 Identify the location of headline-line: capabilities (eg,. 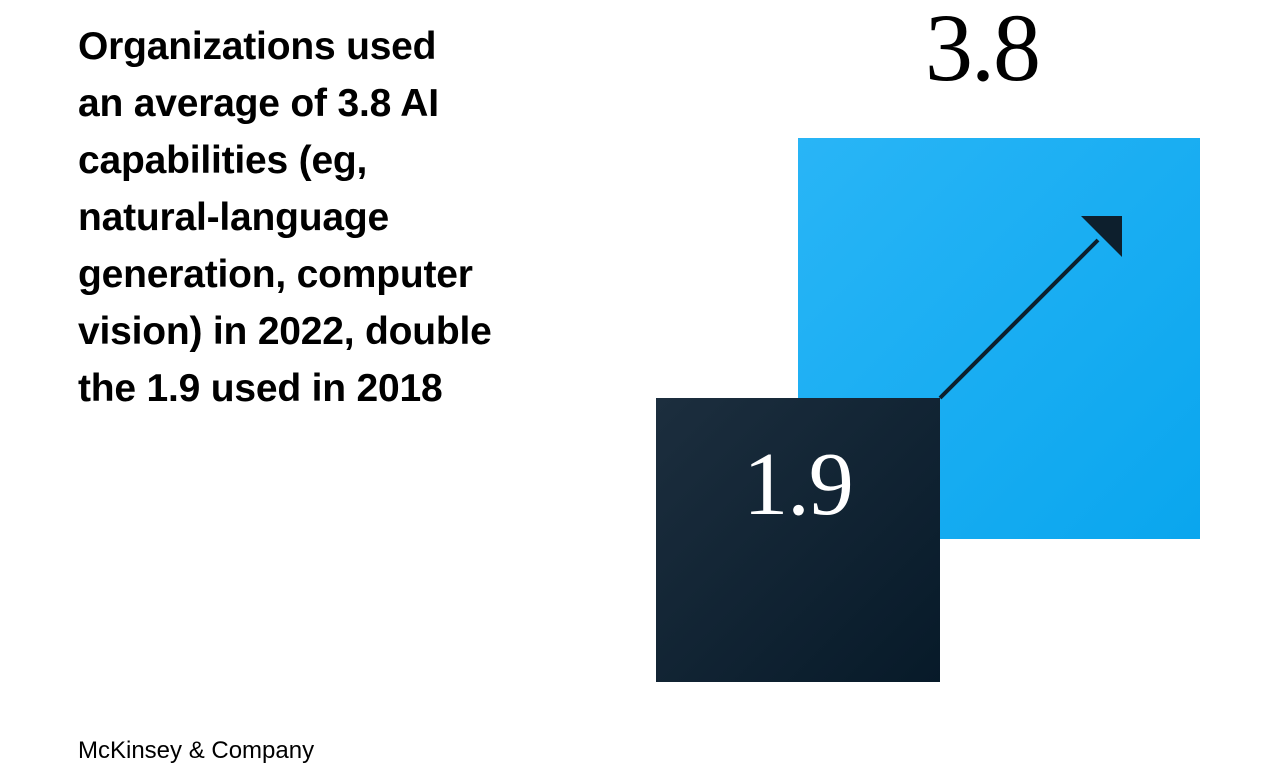
(223, 160).